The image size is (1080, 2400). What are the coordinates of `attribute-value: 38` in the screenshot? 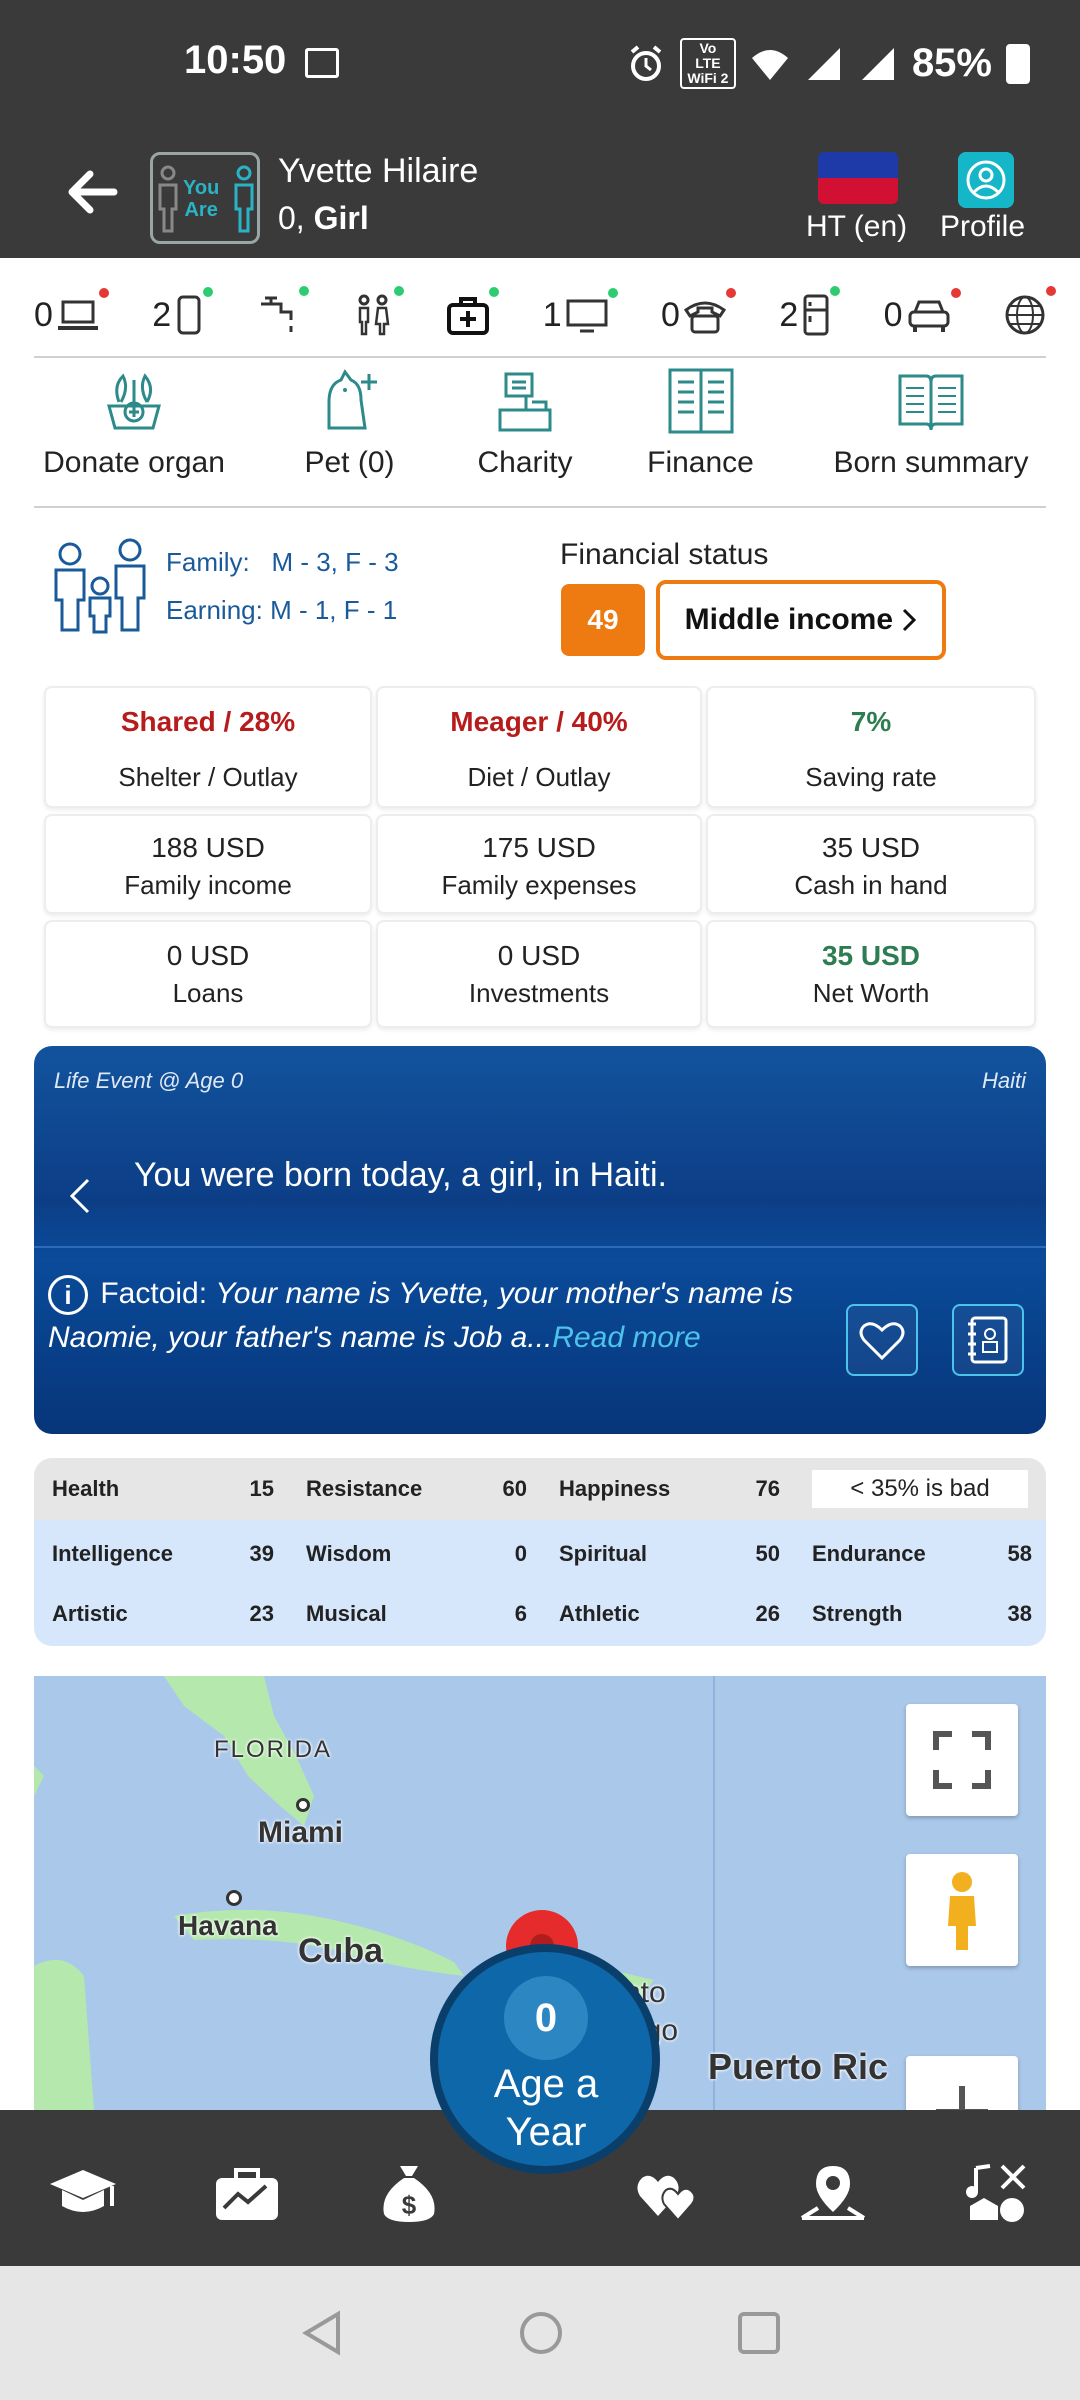 It's located at (1019, 1613).